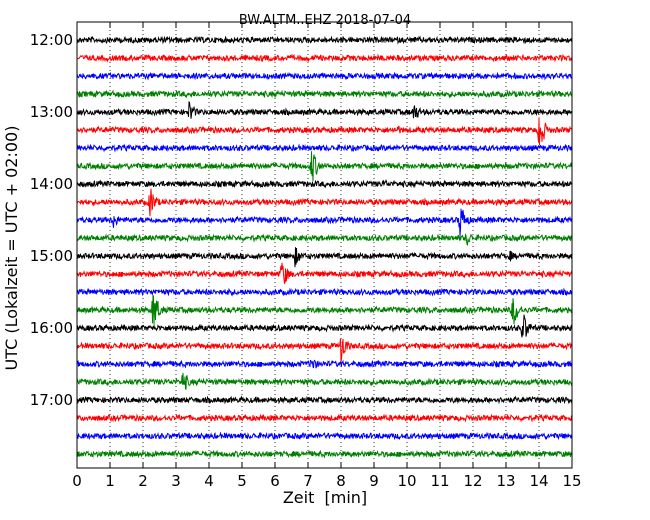 This screenshot has width=650, height=520. I want to click on x-tick-label: 15, so click(571, 481).